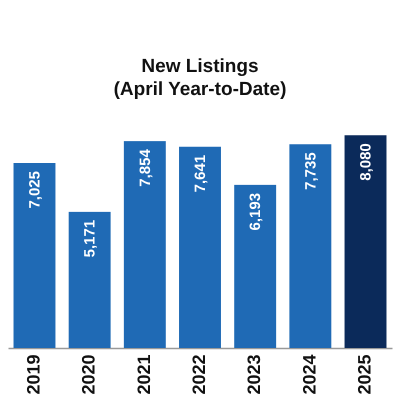  I want to click on data-label: 5,171, so click(90, 239).